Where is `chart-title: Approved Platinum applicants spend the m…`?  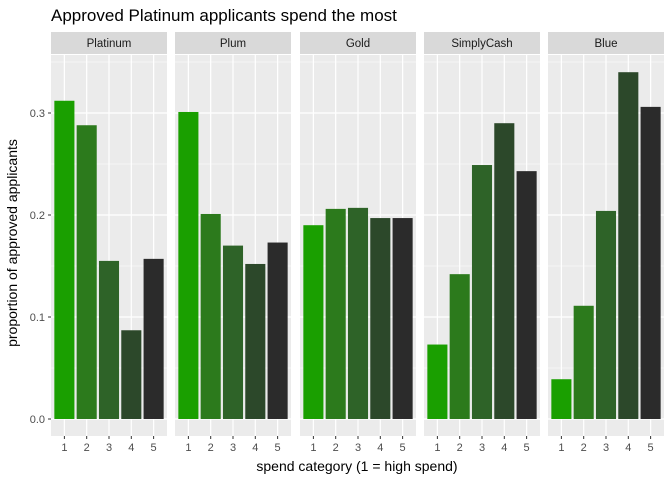 chart-title: Approved Platinum applicants spend the m… is located at coordinates (224, 15).